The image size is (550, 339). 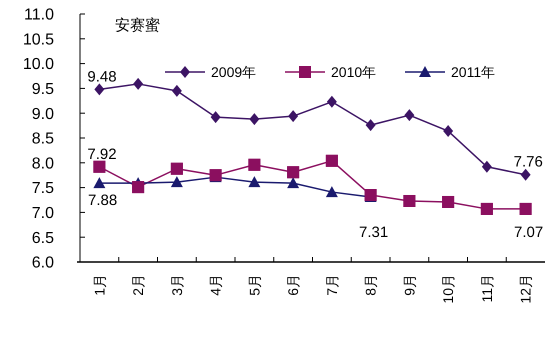 I want to click on y-tick-label: 8.0, so click(x=43, y=163).